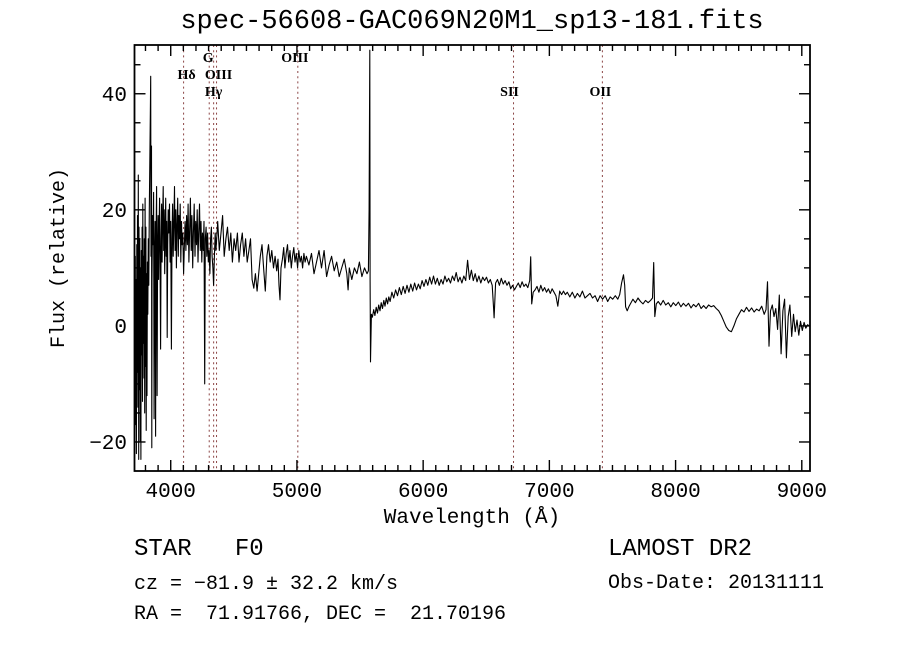 This screenshot has height=649, width=900. Describe the element at coordinates (600, 92) in the screenshot. I see `marker-label-OII: OII` at that location.